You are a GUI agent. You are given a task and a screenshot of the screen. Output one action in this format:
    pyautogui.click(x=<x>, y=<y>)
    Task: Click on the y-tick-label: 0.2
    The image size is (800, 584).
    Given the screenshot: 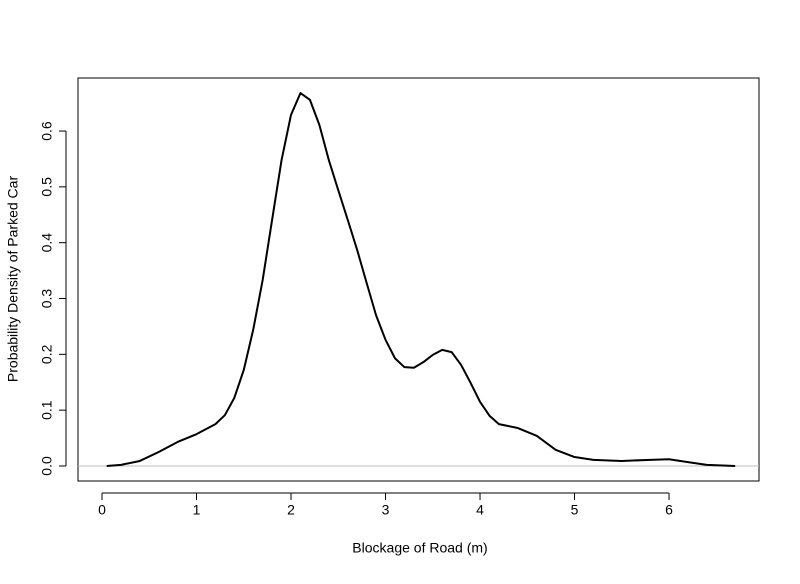 What is the action you would take?
    pyautogui.click(x=47, y=354)
    